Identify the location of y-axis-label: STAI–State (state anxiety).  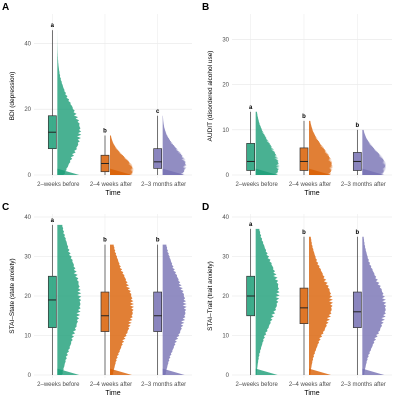
(12, 295).